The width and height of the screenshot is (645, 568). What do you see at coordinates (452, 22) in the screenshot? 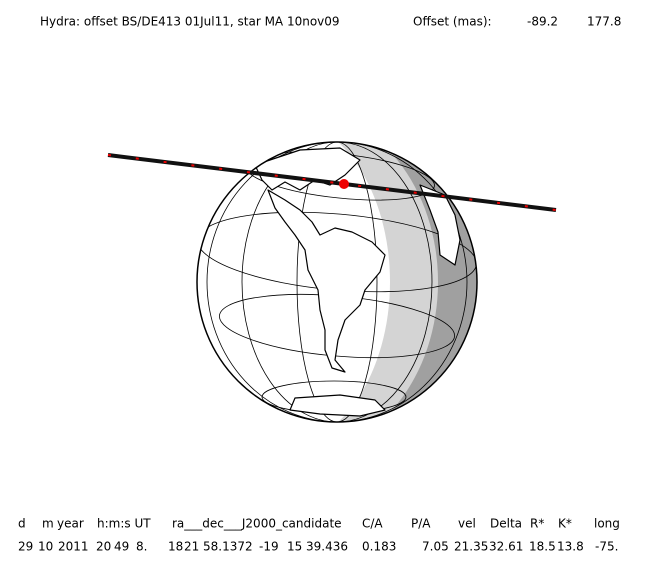
I see `offset-label: Offset (mas):` at bounding box center [452, 22].